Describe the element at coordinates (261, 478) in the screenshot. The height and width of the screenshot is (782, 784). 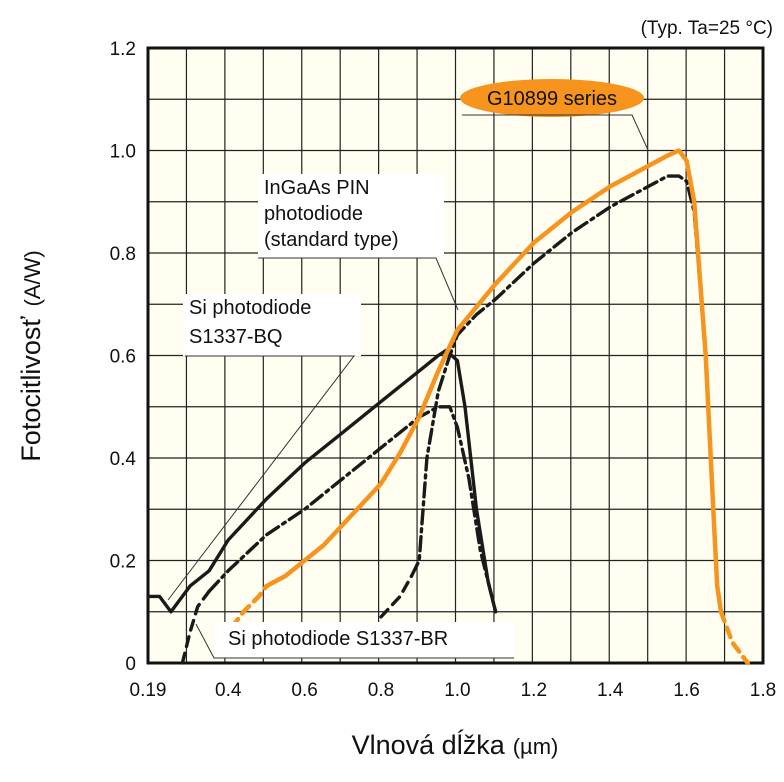
I see `bq-leader` at that location.